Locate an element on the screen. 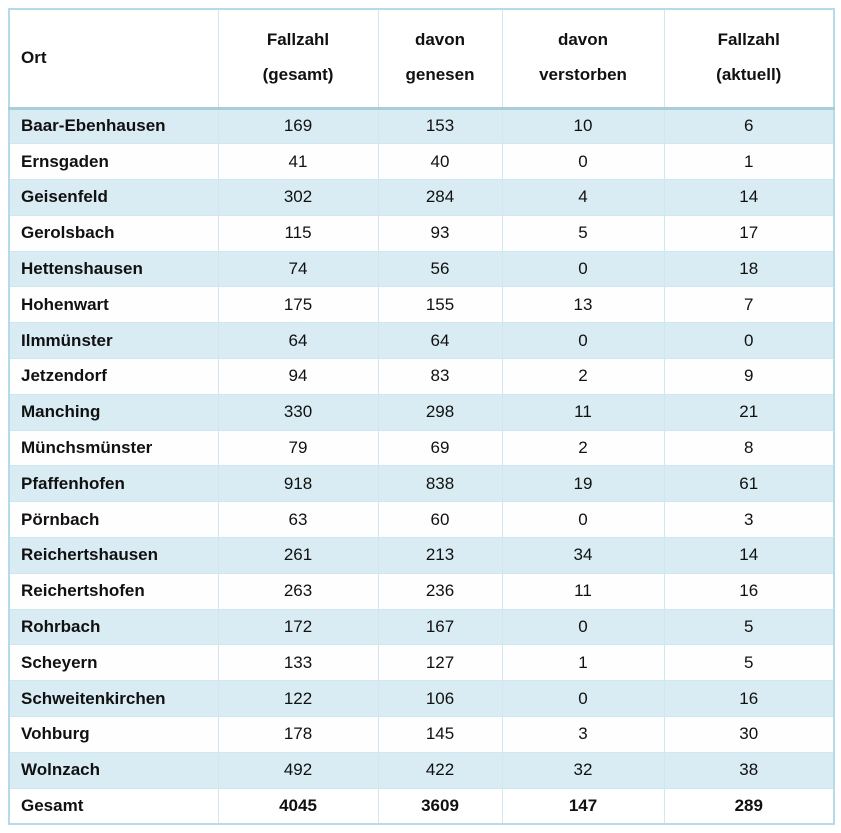 The image size is (841, 833). davon-genesen-cell: 167 is located at coordinates (440, 627).